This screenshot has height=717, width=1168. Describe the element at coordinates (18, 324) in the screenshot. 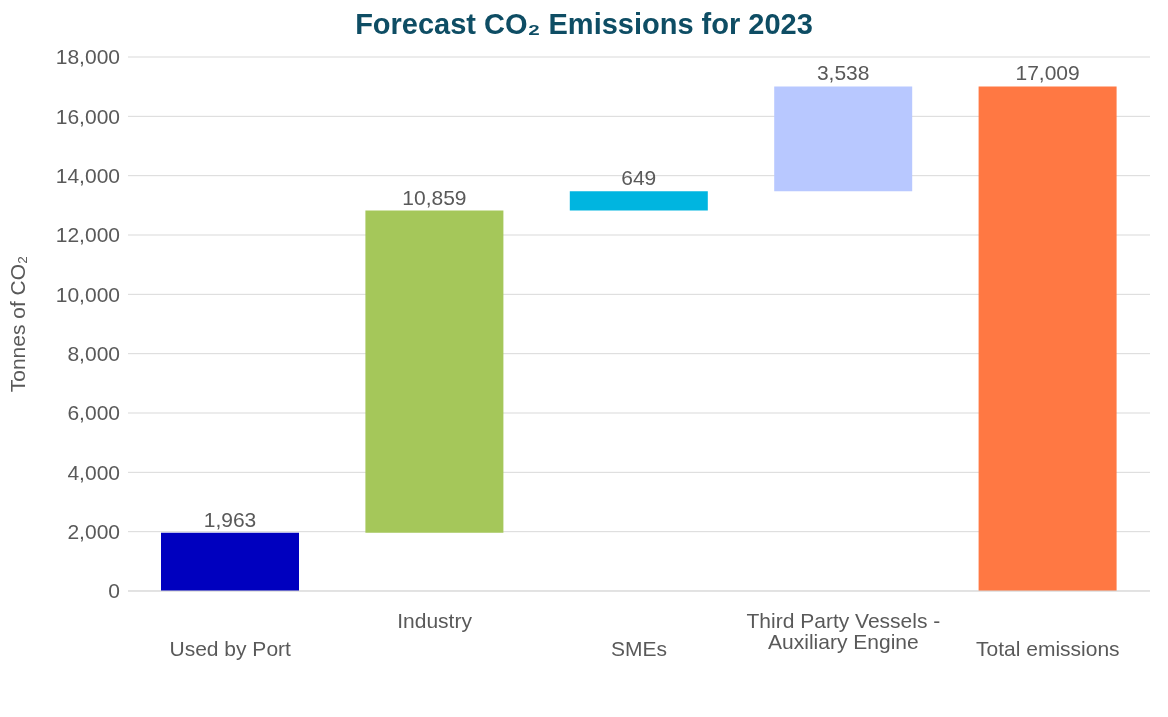

I see `y-axis-title: Tonnes of CO₂` at that location.